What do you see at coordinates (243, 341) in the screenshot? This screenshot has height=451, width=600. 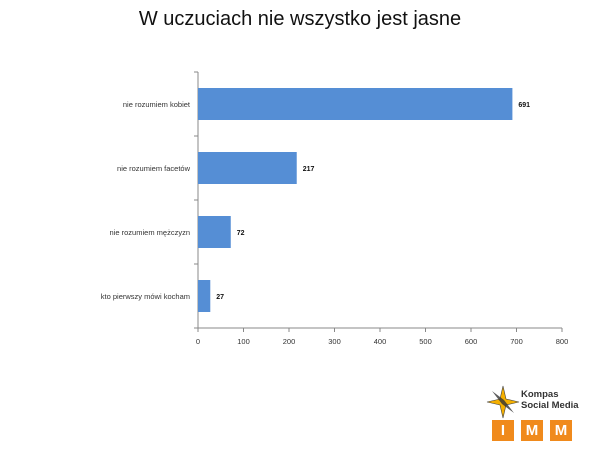 I see `x-tick-label: 100` at bounding box center [243, 341].